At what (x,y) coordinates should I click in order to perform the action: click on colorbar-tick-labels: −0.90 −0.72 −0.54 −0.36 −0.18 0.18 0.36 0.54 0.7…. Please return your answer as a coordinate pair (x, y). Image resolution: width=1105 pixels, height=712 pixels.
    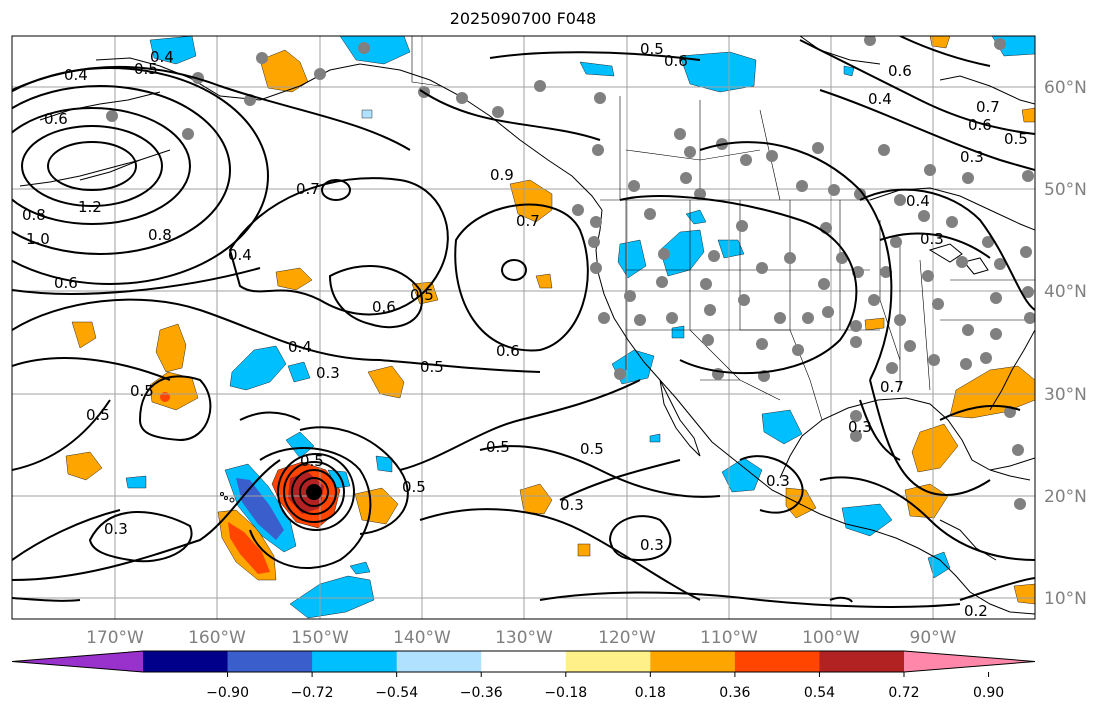
    Looking at the image, I should click on (605, 686).